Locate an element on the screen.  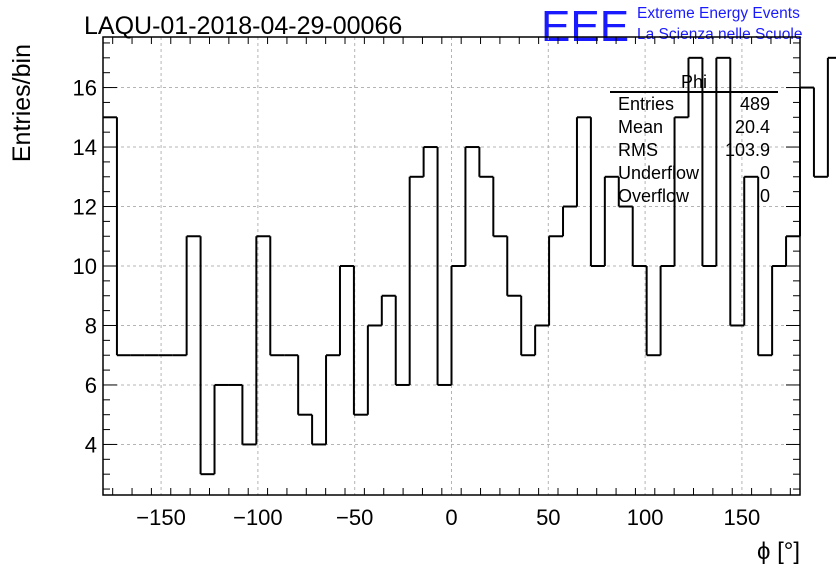
x-tick-label: 50 is located at coordinates (548, 517).